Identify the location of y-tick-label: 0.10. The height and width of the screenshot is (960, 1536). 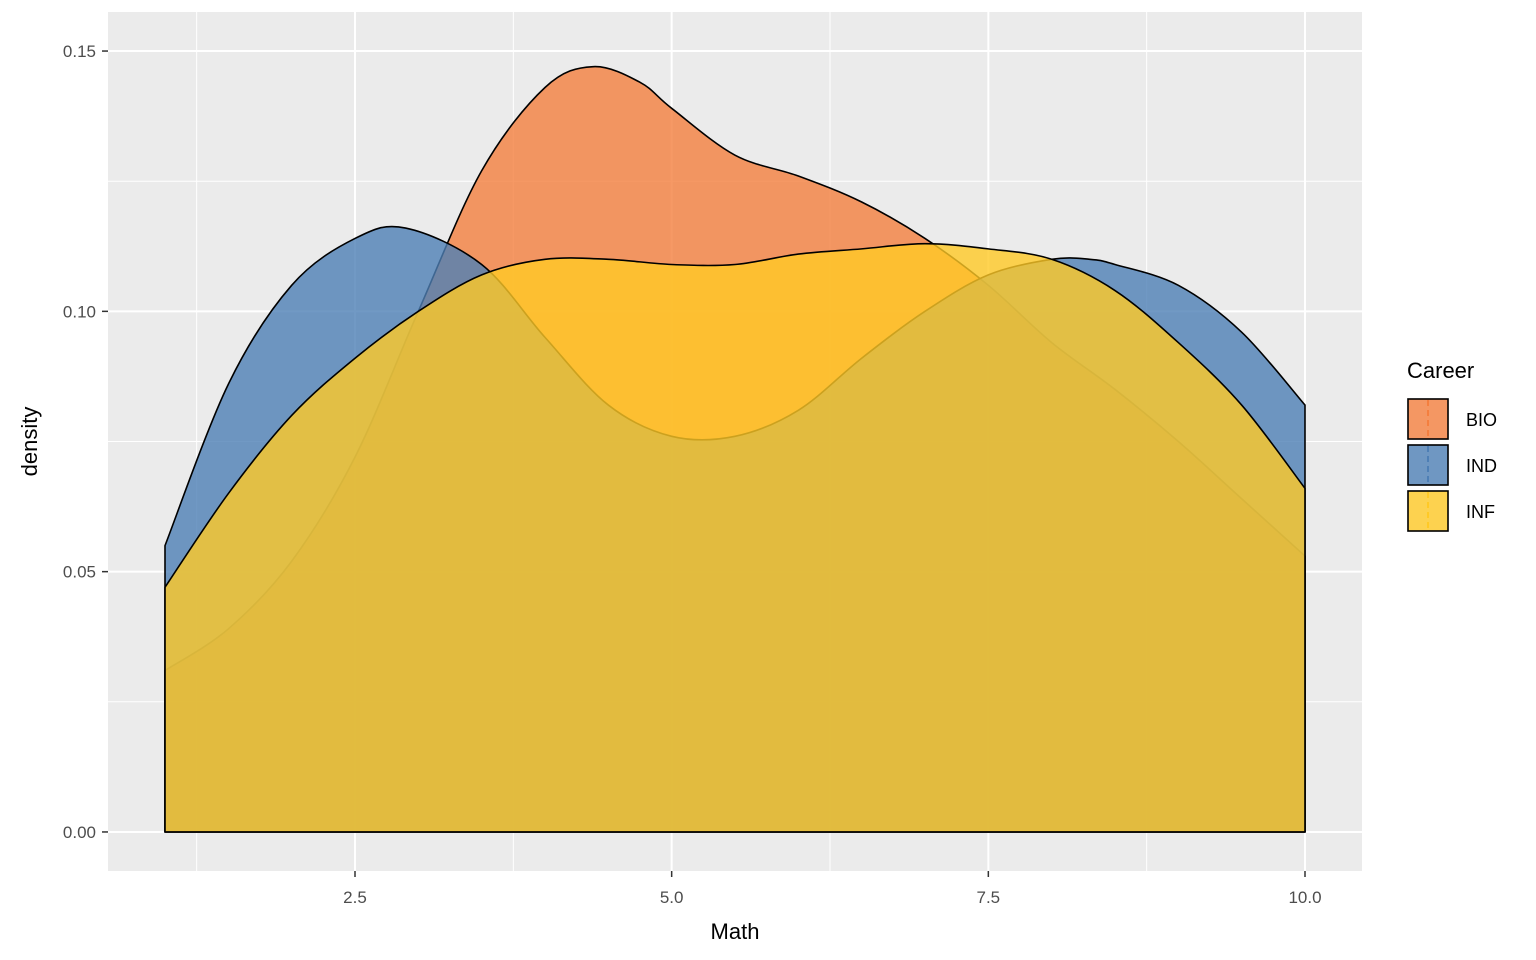
(79, 311).